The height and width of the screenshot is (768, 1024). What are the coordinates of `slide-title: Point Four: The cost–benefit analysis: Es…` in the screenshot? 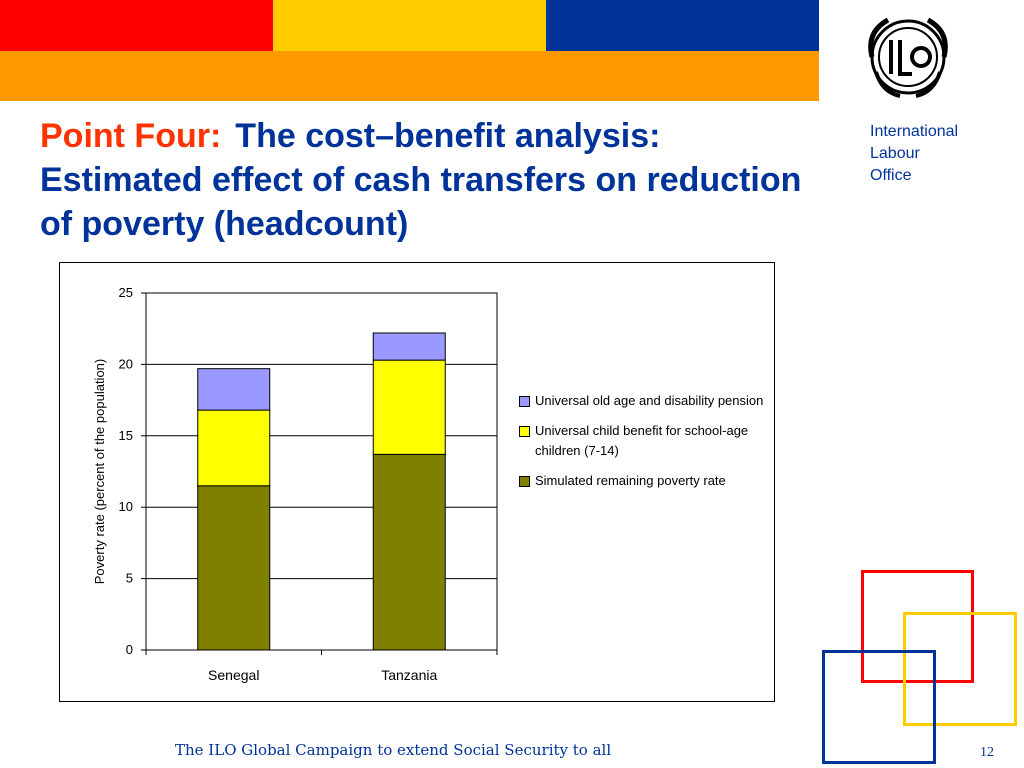 It's located at (435, 180).